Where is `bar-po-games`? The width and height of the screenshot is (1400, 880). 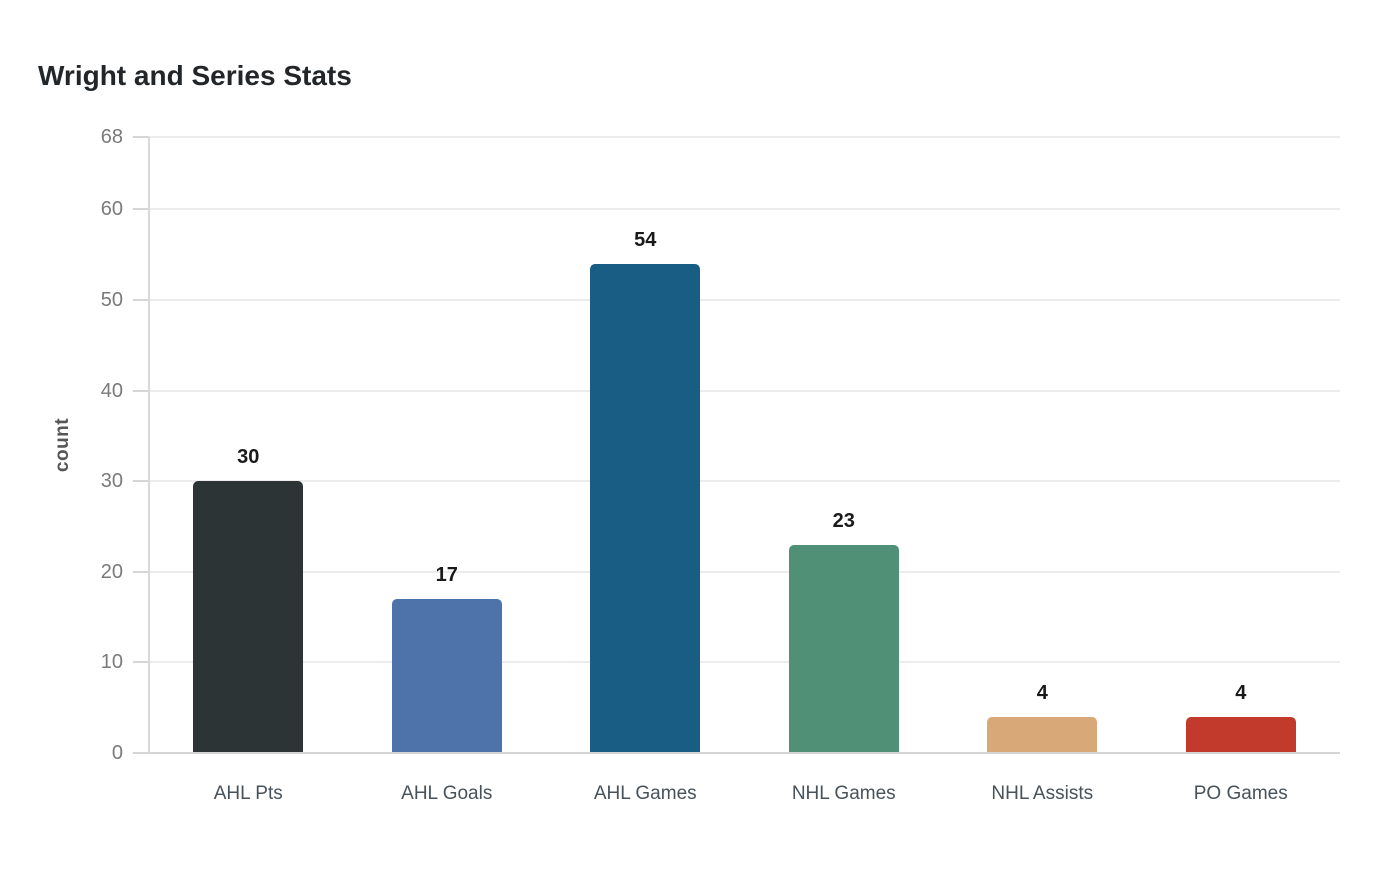
bar-po-games is located at coordinates (1240, 734).